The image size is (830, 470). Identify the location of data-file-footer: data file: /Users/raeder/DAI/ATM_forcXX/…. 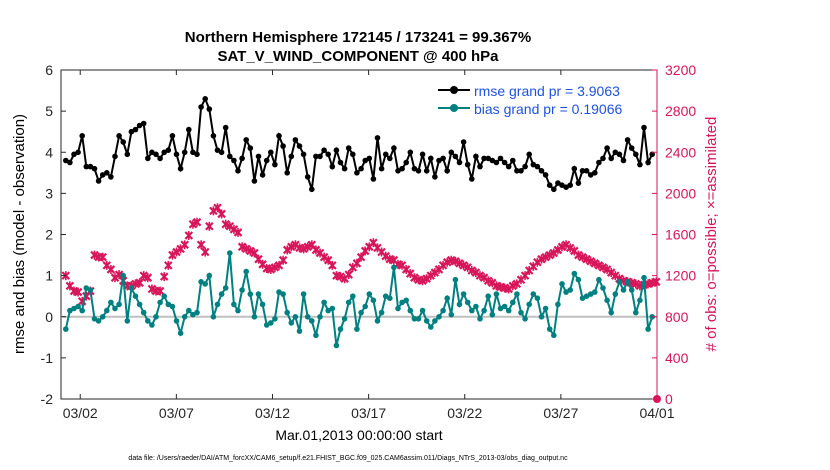
(348, 458).